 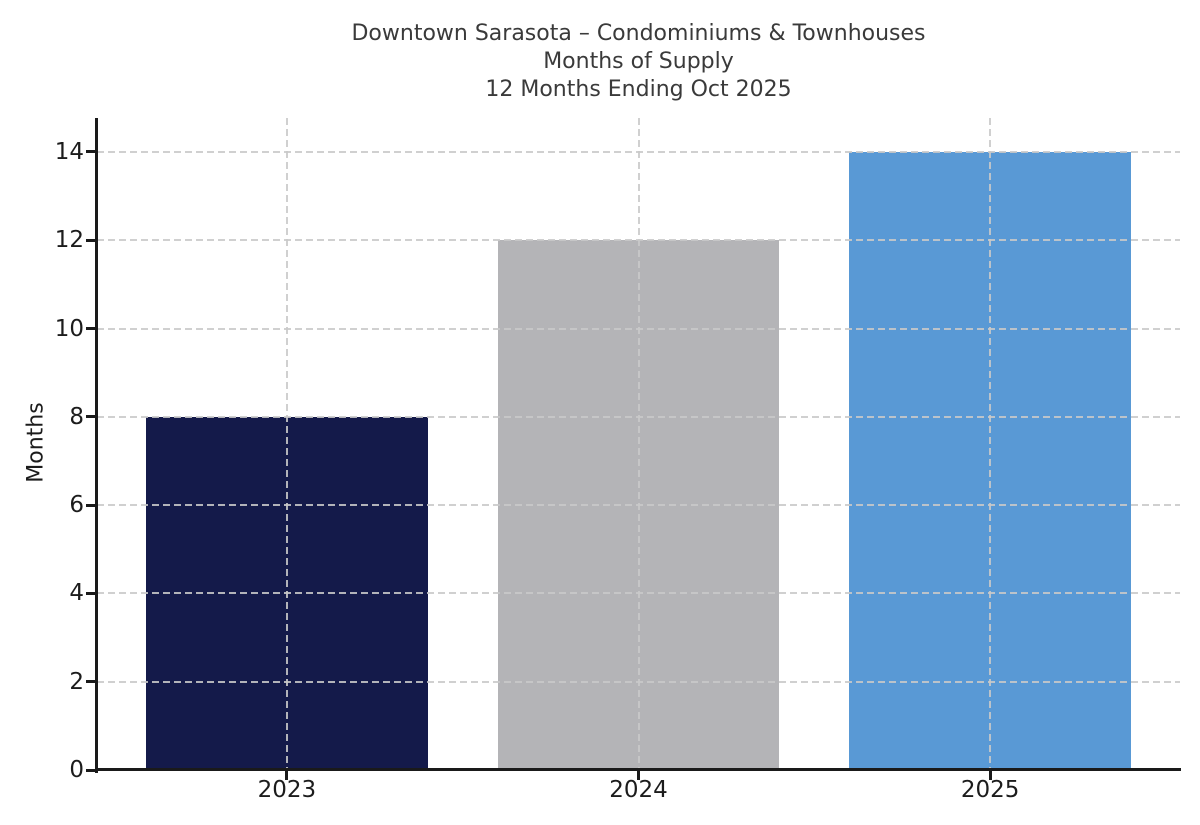 What do you see at coordinates (638, 89) in the screenshot?
I see `chart-title-line-3: 12 Months Ending Oct 2025` at bounding box center [638, 89].